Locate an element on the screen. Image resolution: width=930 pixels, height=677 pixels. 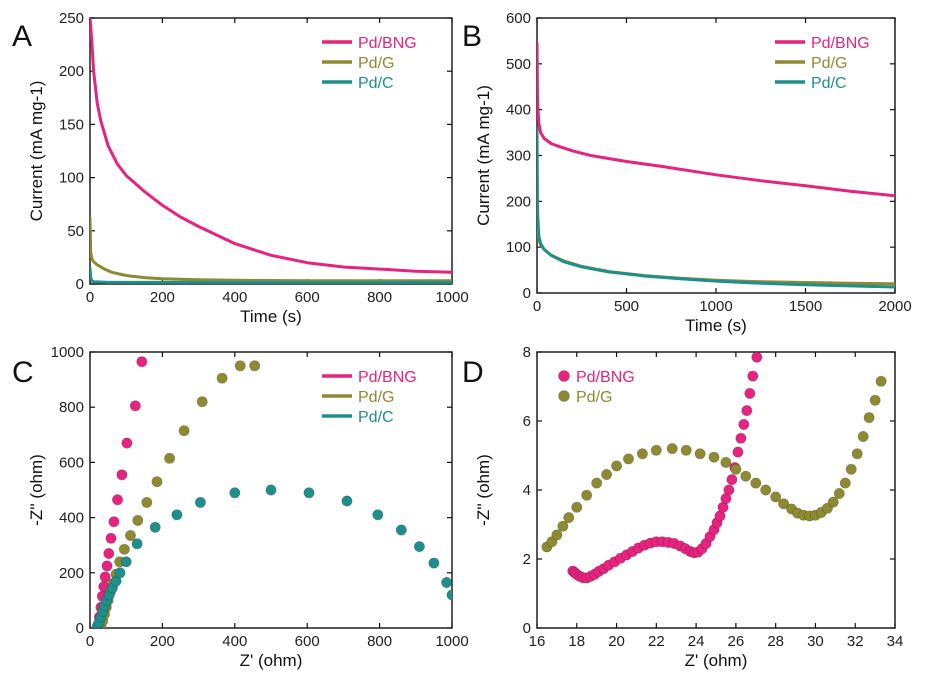
x-tick-label: 1000 is located at coordinates (451, 641).